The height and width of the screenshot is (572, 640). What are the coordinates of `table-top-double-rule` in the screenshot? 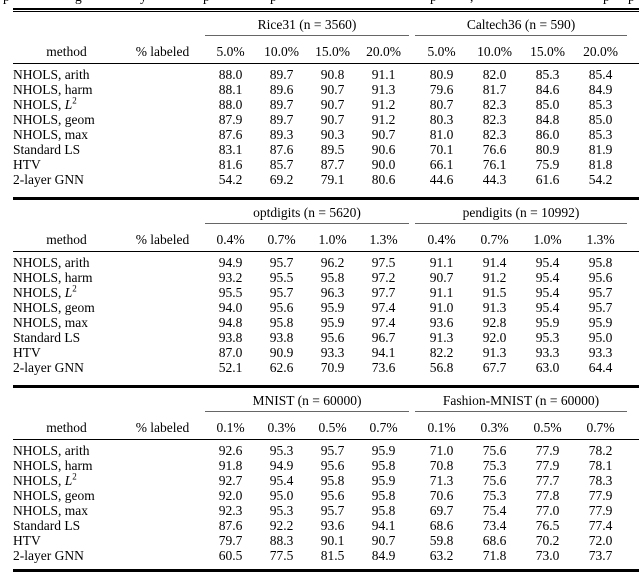 It's located at (326, 10).